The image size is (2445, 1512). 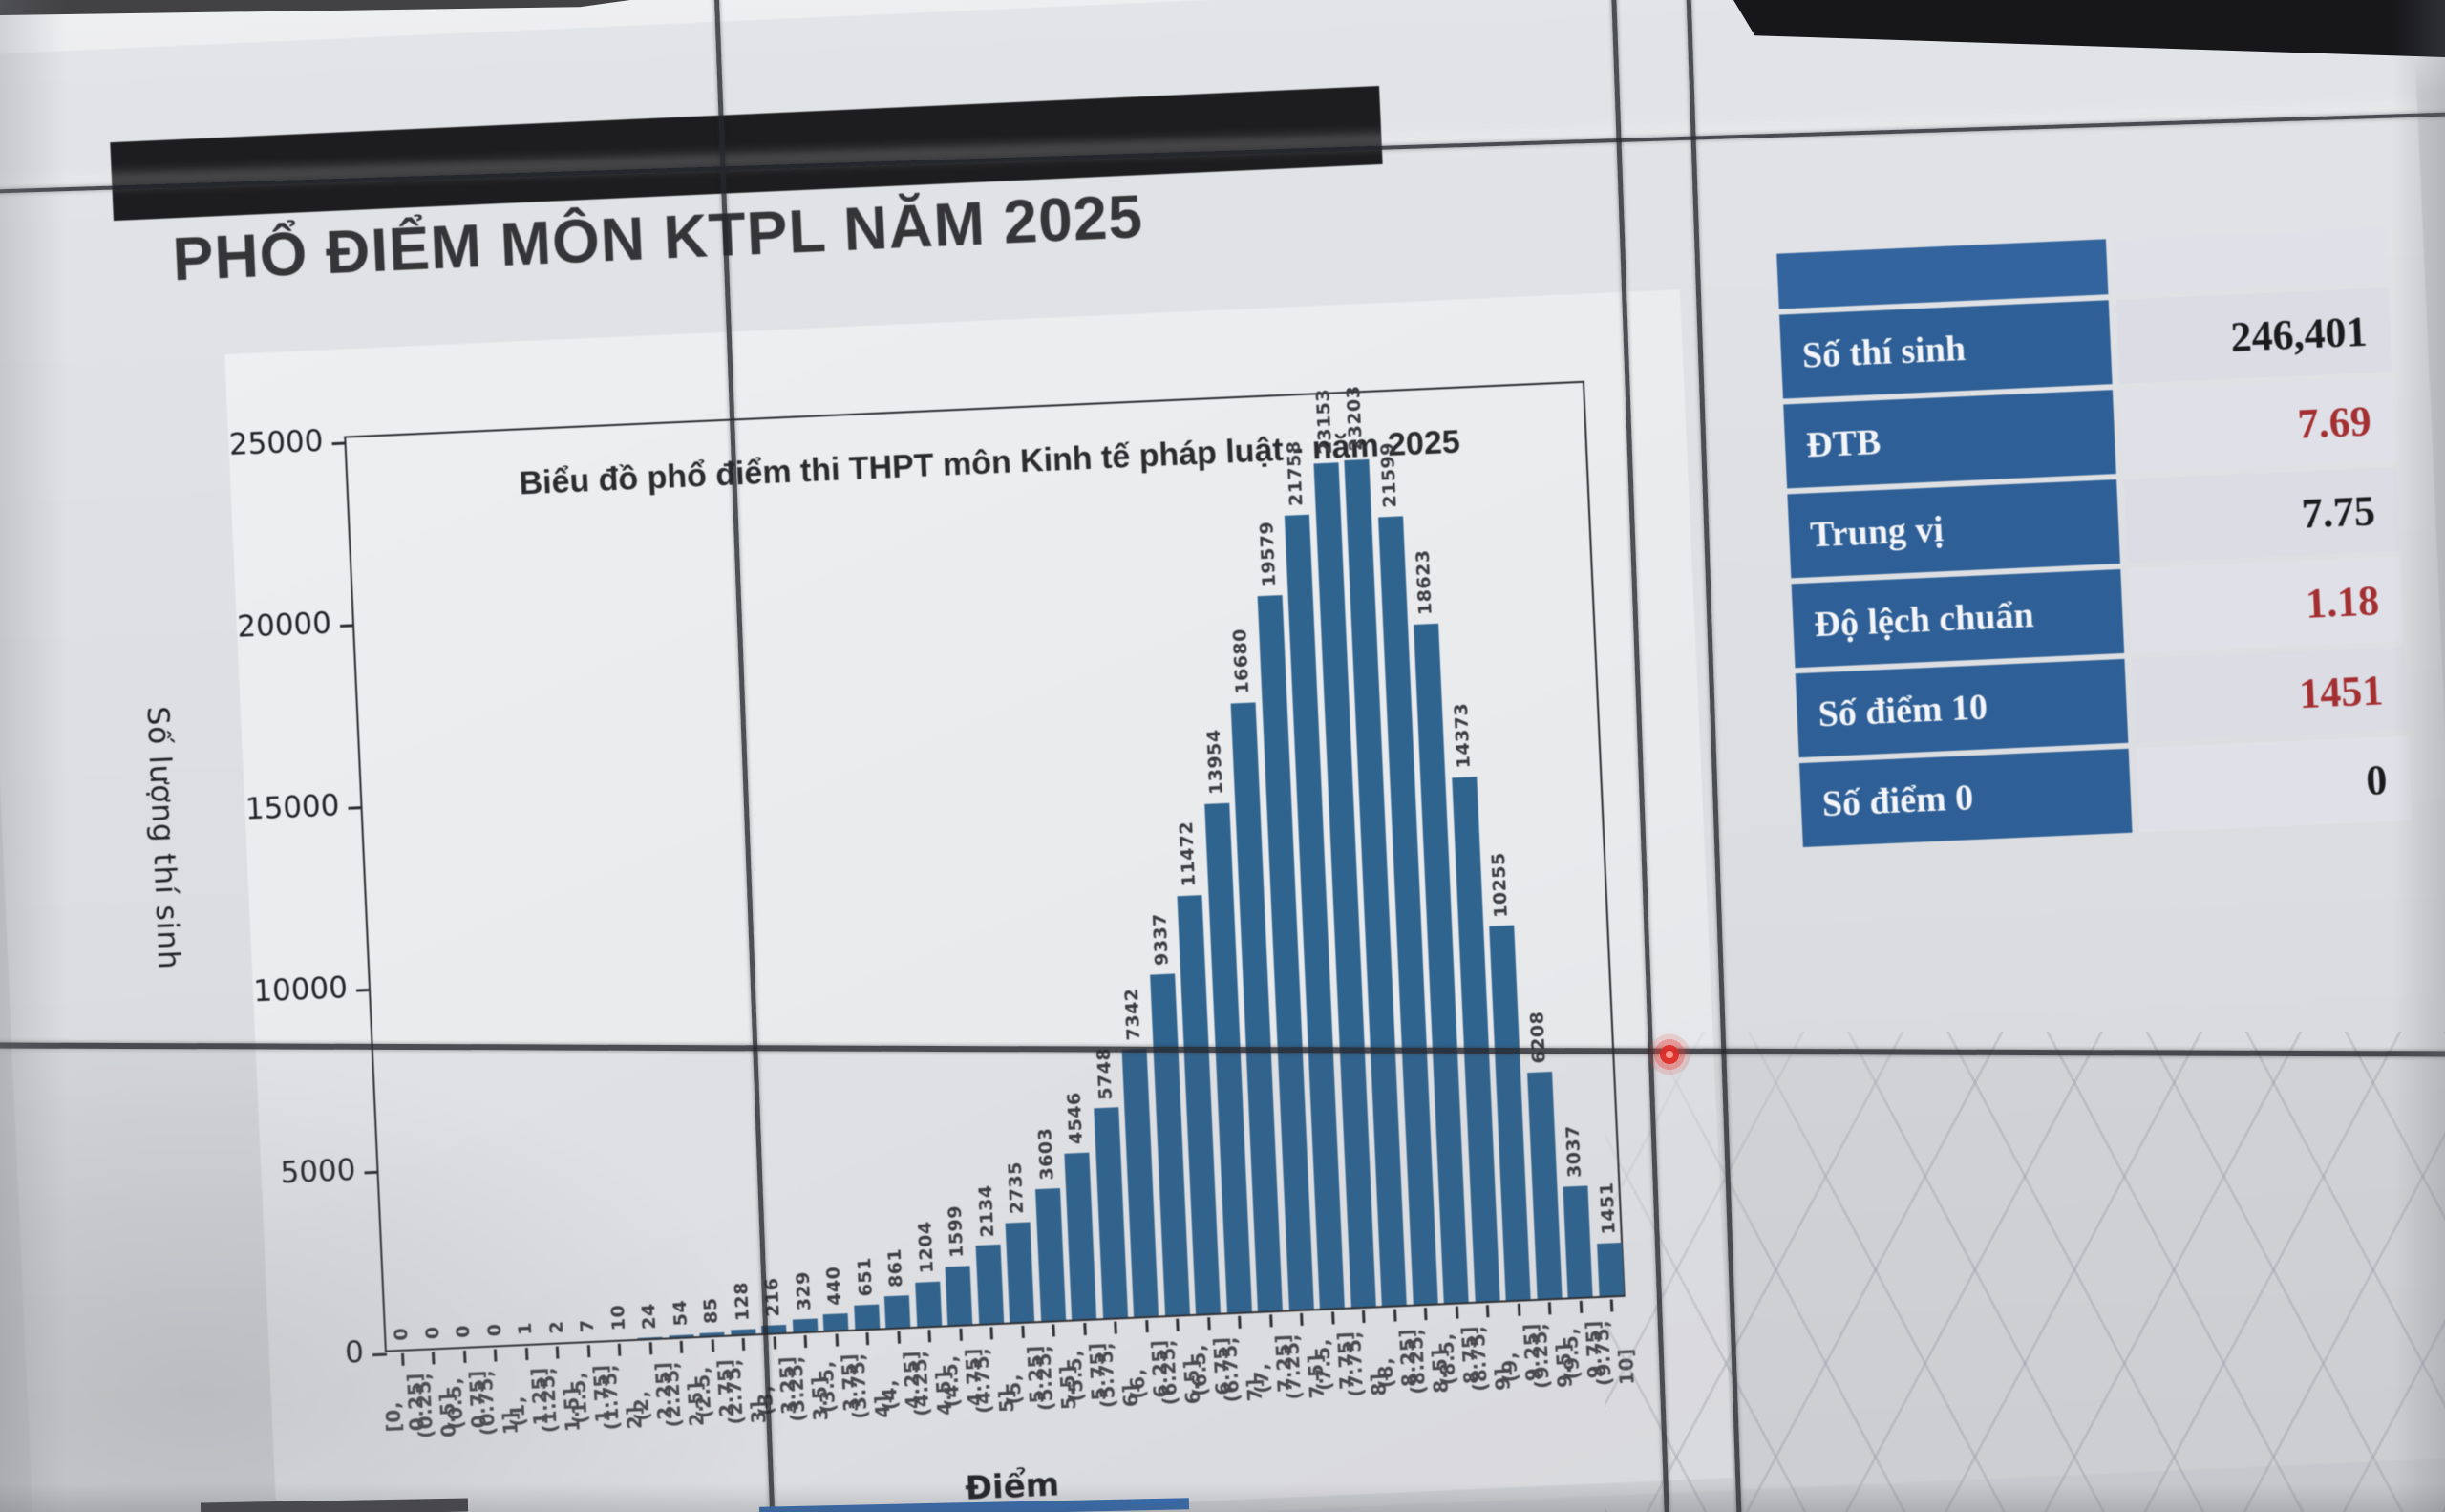 What do you see at coordinates (1958, 618) in the screenshot?
I see `stat-label-cell: Độ lệch chuẩn` at bounding box center [1958, 618].